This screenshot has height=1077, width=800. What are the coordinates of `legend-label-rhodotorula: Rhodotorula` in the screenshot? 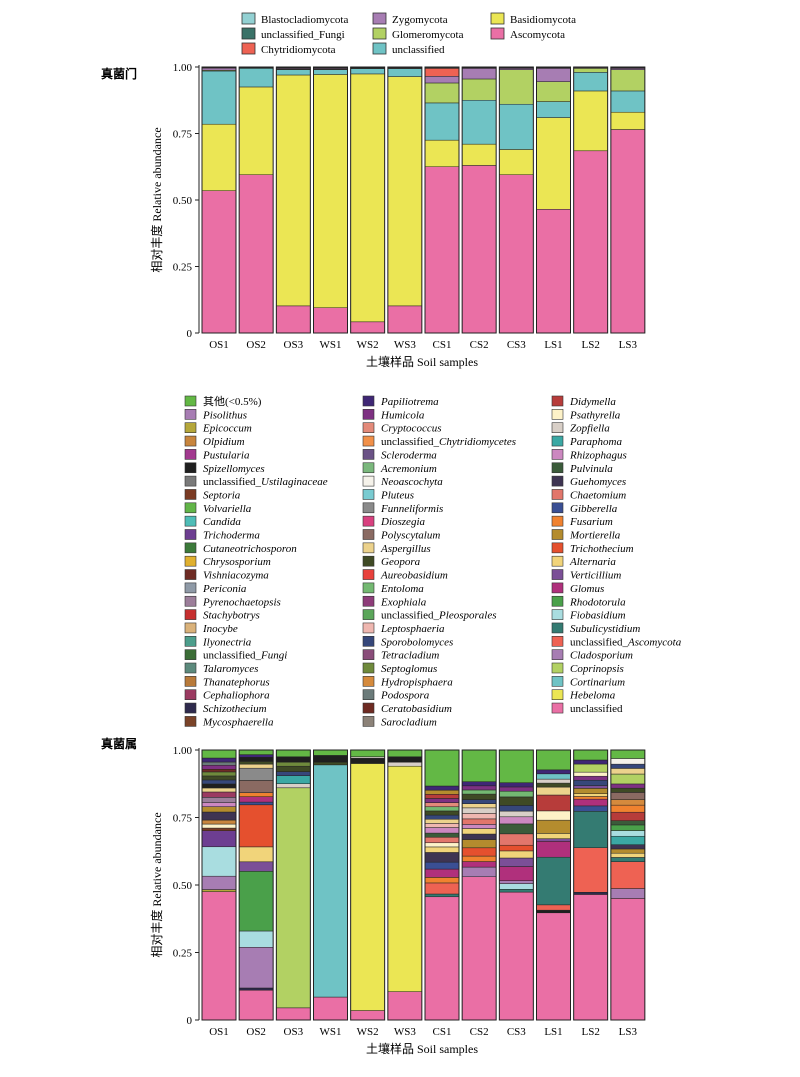 It's located at (597, 602).